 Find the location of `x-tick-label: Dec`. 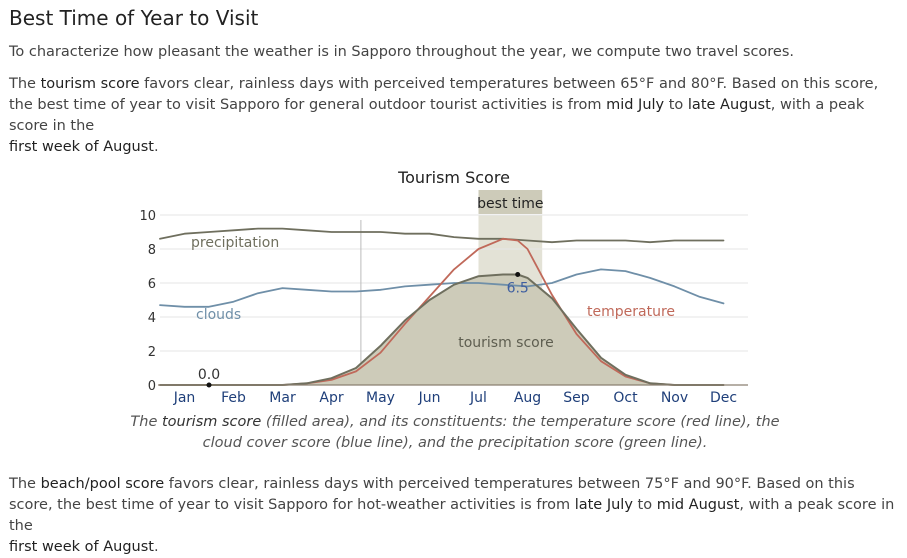

x-tick-label: Dec is located at coordinates (723, 398).